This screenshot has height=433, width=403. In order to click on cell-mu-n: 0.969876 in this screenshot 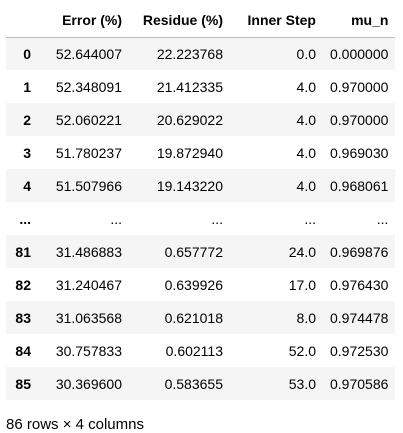, I will do `click(359, 251)`.